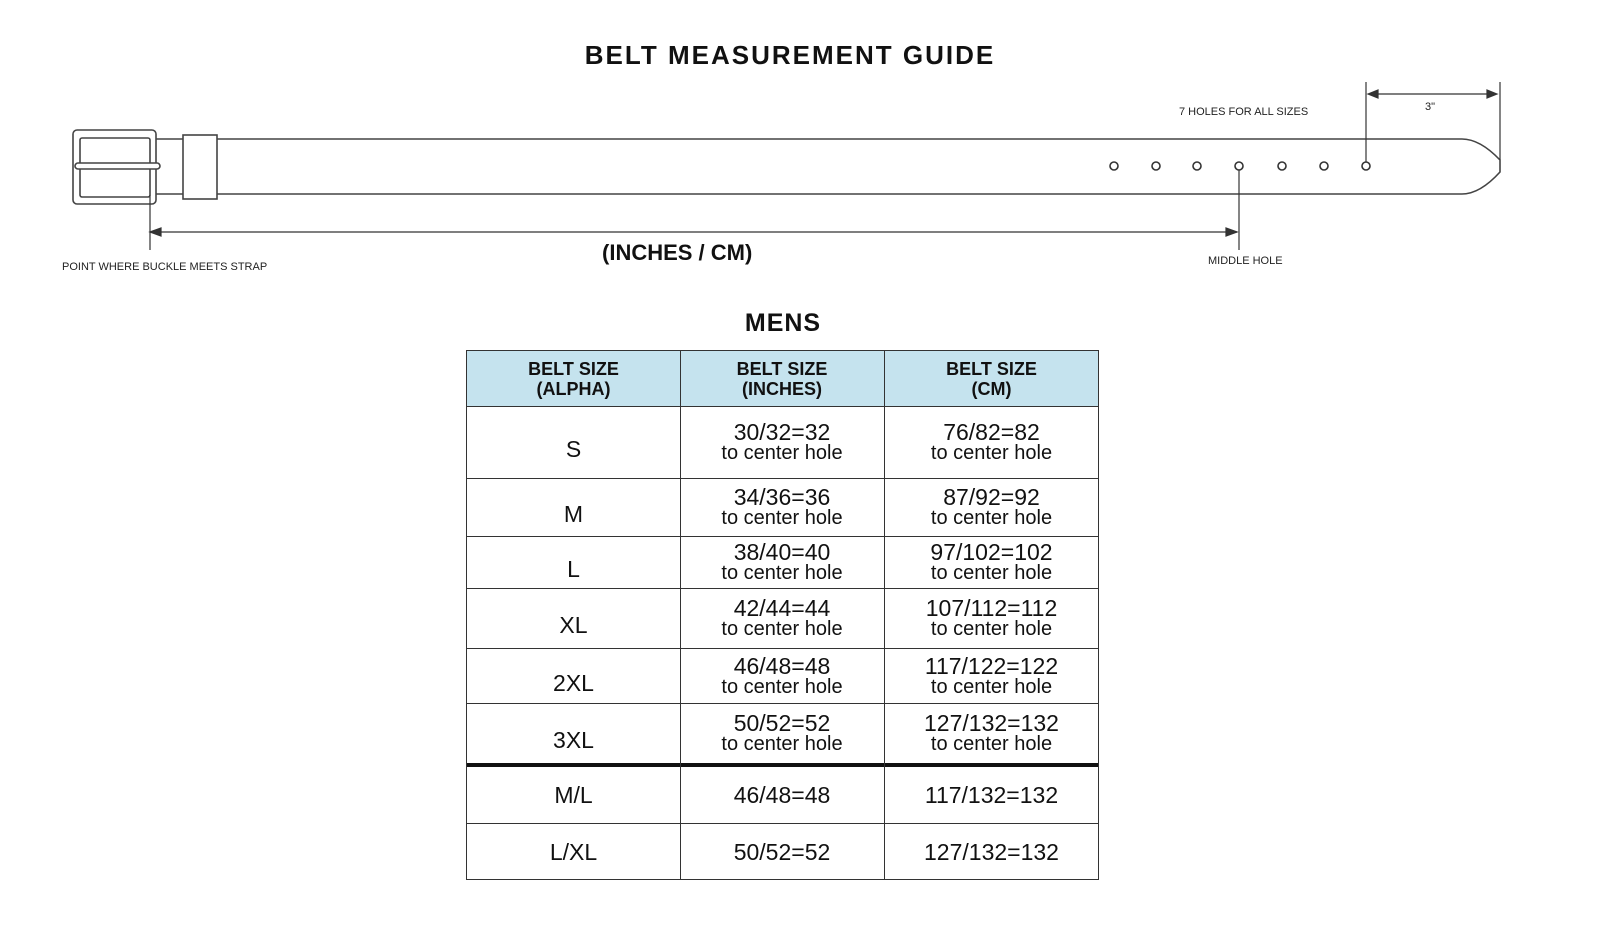 The width and height of the screenshot is (1600, 947). What do you see at coordinates (991, 388) in the screenshot?
I see `header-line: (CM)` at bounding box center [991, 388].